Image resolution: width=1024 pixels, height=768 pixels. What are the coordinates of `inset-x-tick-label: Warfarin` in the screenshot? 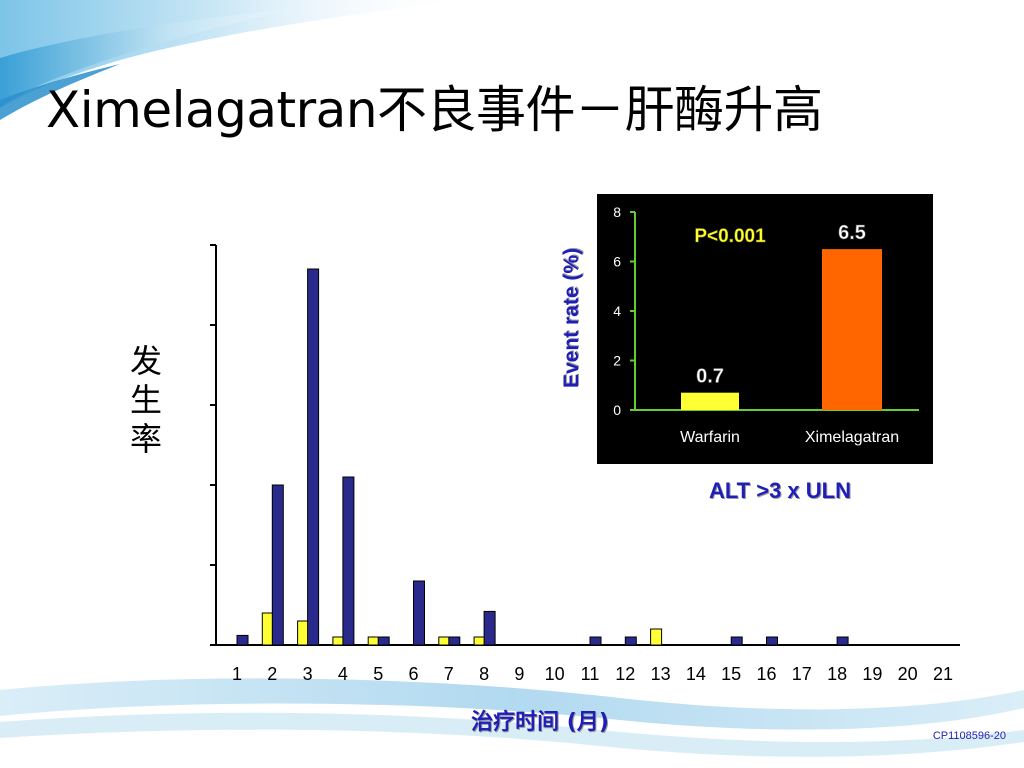 It's located at (710, 437).